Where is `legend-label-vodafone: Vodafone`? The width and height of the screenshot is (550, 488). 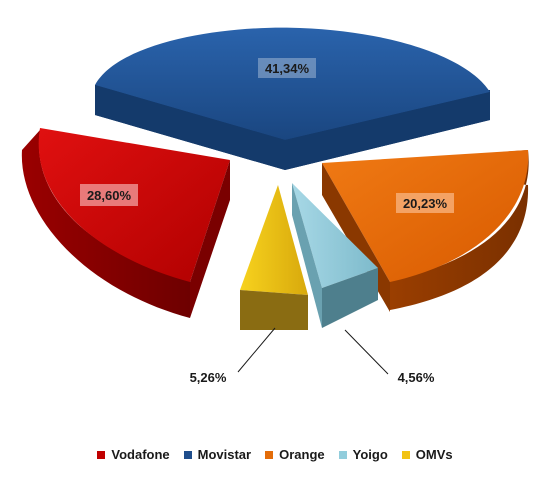 legend-label-vodafone: Vodafone is located at coordinates (140, 454).